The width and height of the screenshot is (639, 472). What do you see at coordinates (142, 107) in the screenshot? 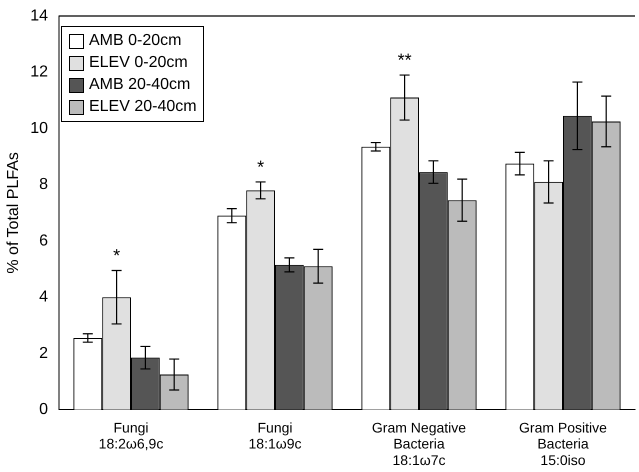
I see `legend-label: ELEV 20-40cm` at bounding box center [142, 107].